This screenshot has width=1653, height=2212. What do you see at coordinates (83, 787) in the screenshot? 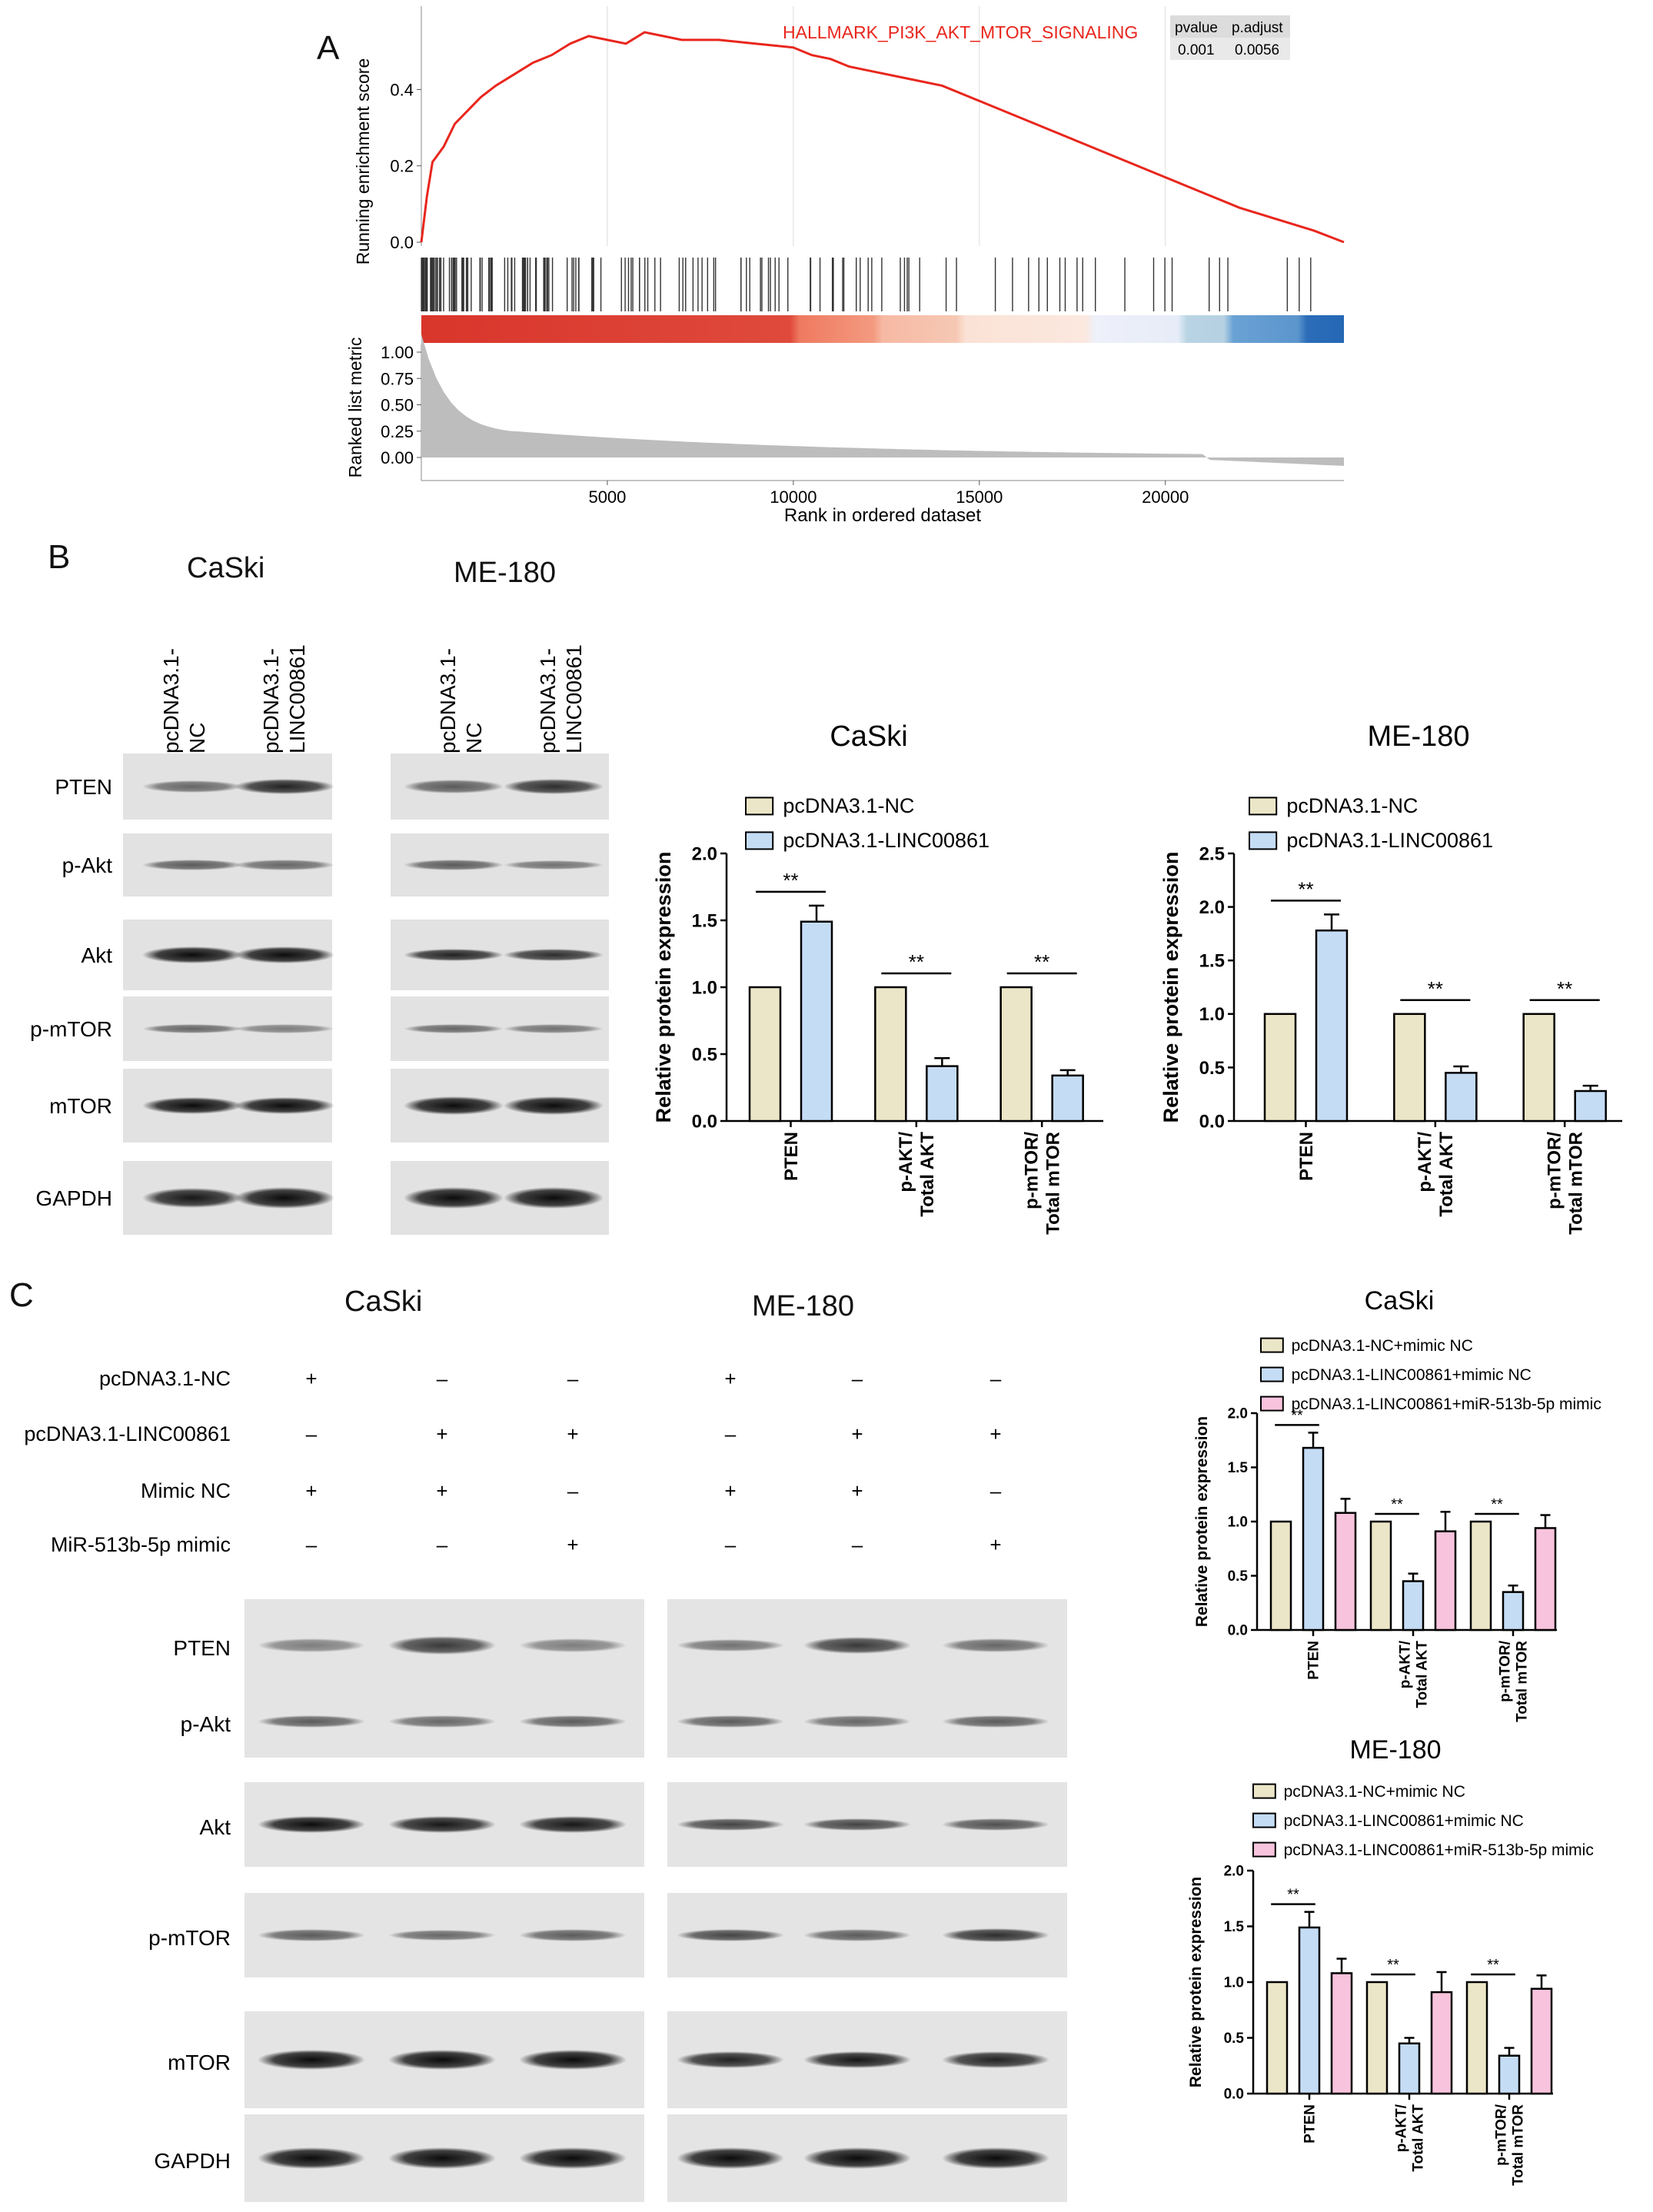
I see `protein-label-pten: PTEN` at bounding box center [83, 787].